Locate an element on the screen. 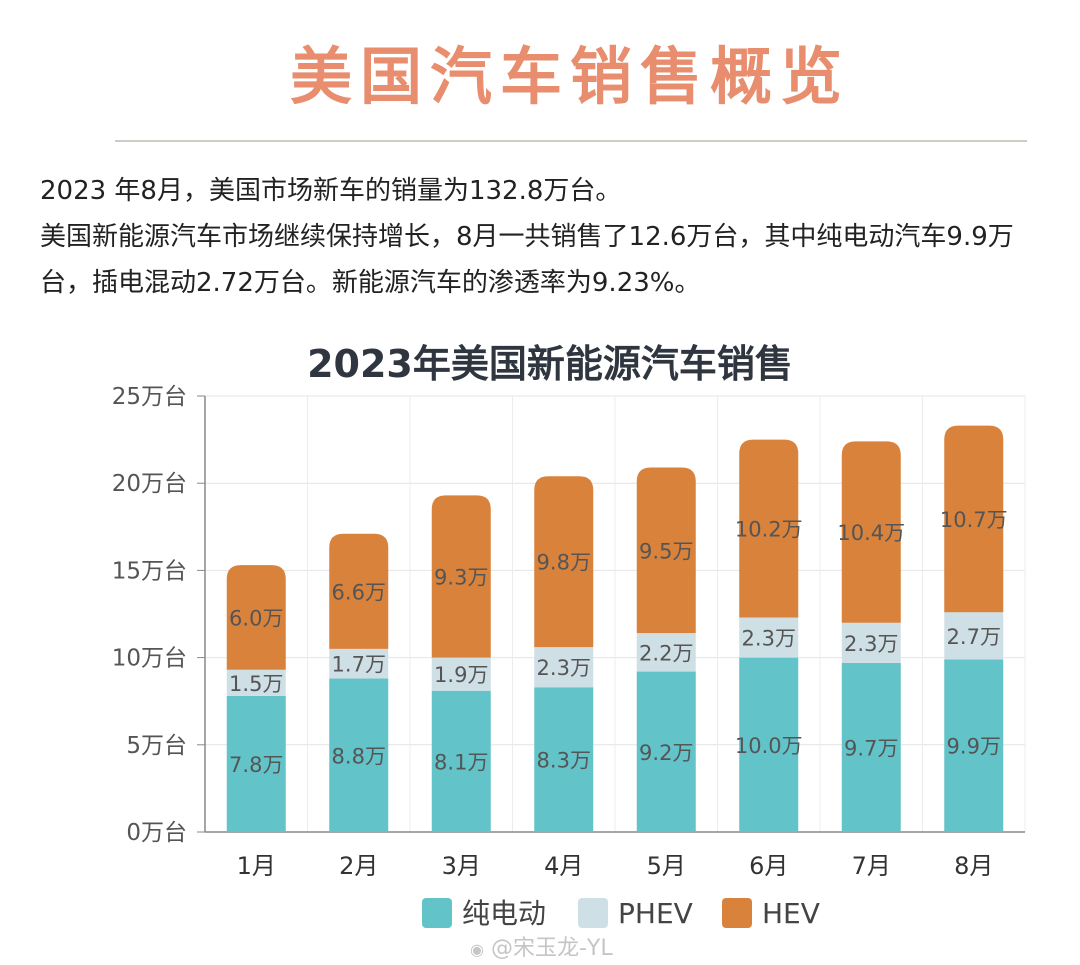 The image size is (1080, 965). bar-data-label: 9.3万 is located at coordinates (461, 578).